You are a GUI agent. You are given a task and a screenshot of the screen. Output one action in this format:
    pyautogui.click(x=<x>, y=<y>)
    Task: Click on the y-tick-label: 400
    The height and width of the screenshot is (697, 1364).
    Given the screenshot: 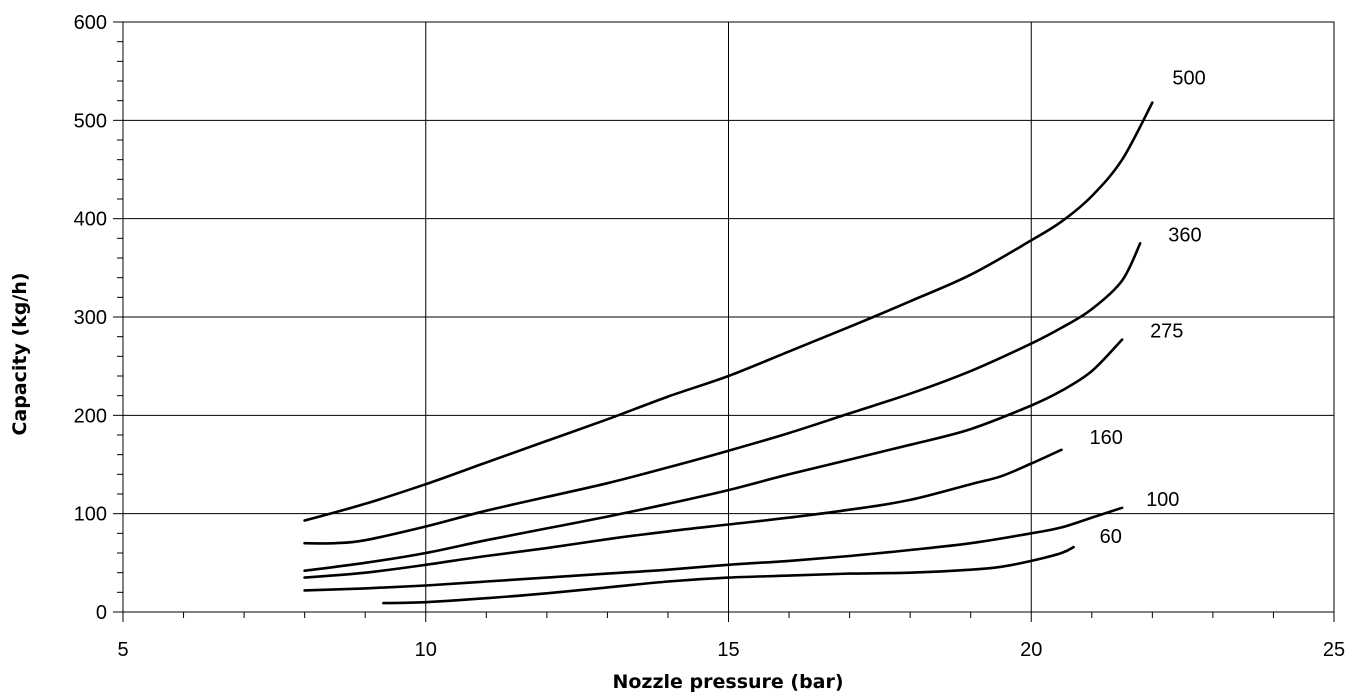 What is the action you would take?
    pyautogui.click(x=90, y=220)
    